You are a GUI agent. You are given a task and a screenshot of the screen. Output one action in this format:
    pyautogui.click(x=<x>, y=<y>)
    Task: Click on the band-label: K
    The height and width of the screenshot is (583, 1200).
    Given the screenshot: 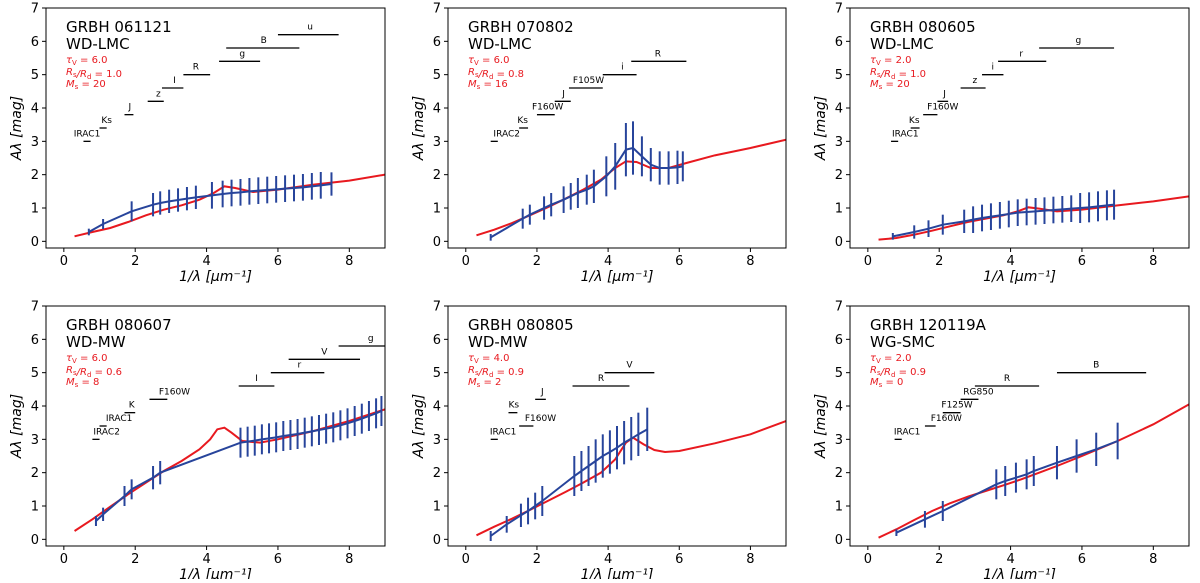 What is the action you would take?
    pyautogui.click(x=132, y=406)
    